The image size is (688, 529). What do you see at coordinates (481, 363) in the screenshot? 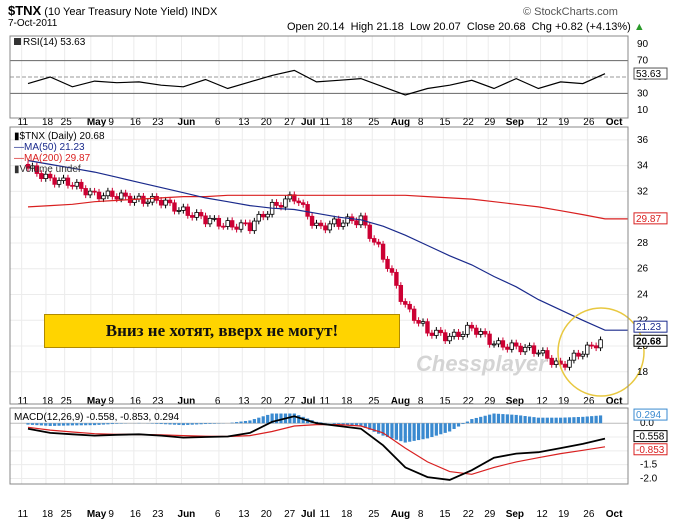
I see `watermark: Chessplayer` at bounding box center [481, 363].